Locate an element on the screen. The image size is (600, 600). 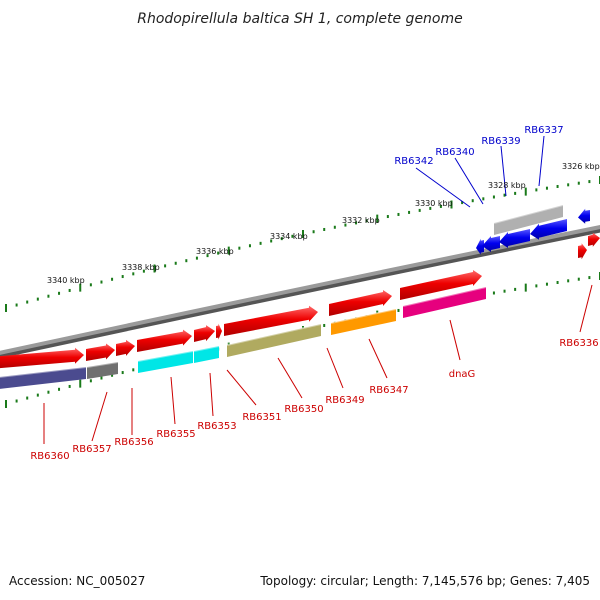
tick-label-3336-kbp: 3336 kbp is located at coordinates (215, 251).